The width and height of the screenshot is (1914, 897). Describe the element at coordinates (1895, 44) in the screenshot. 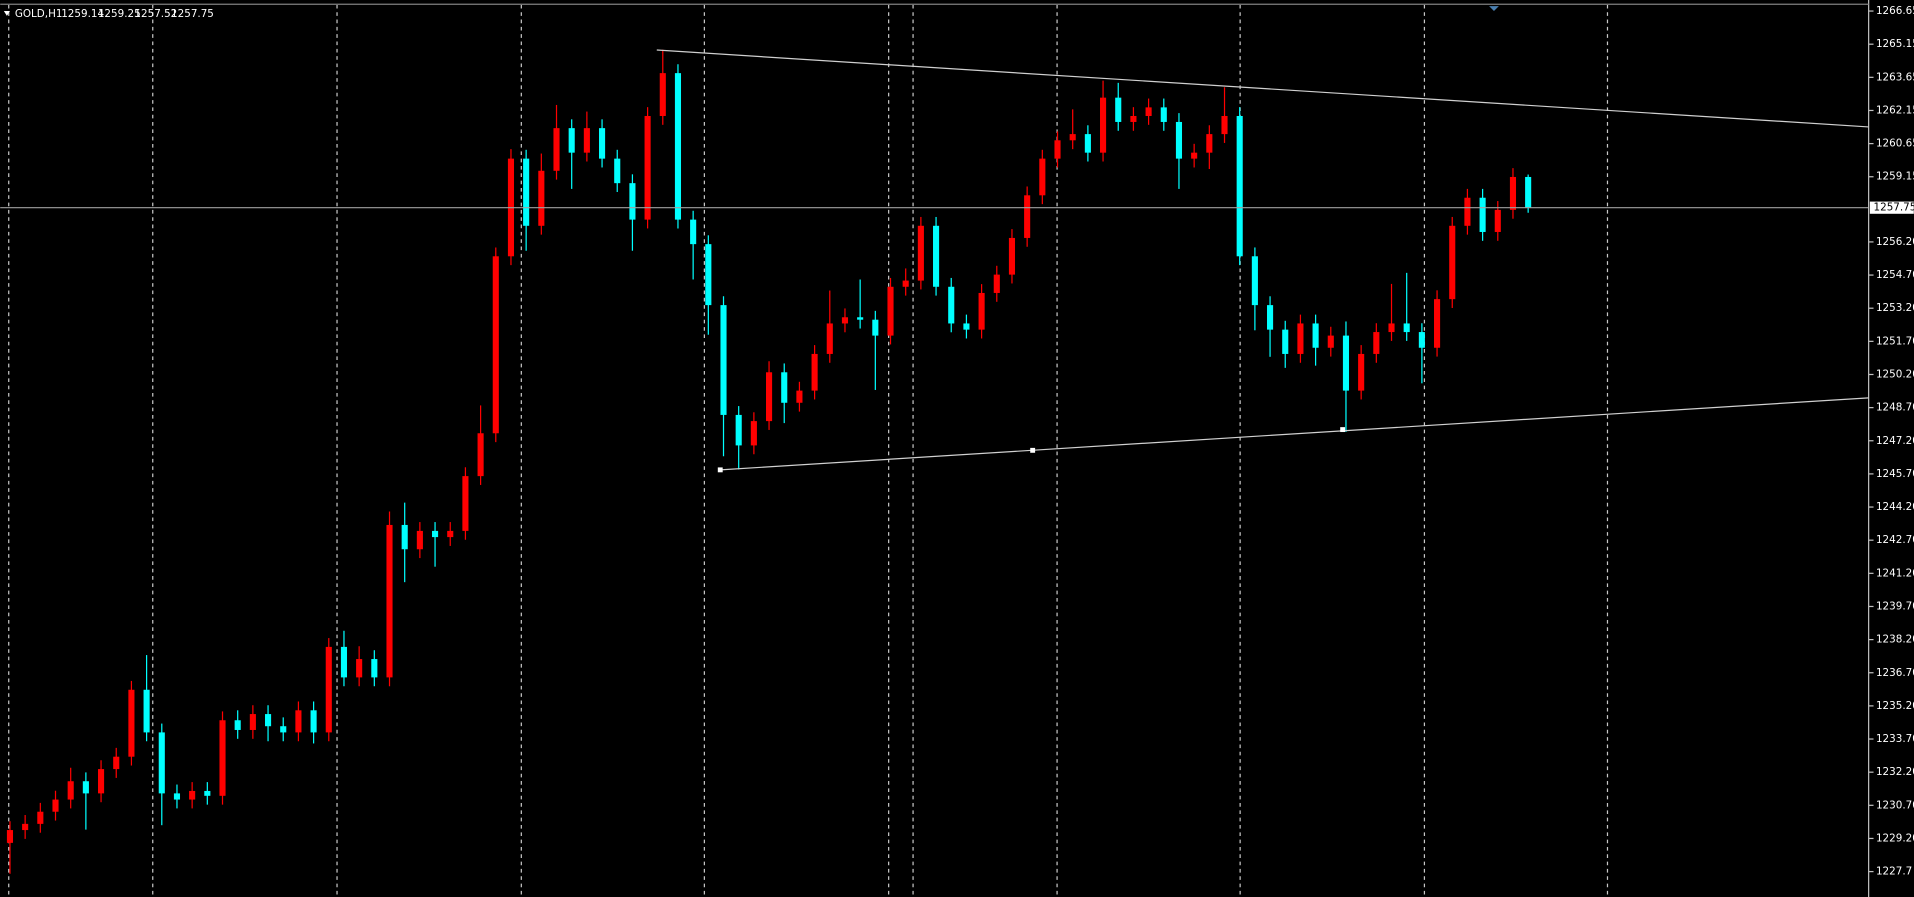

I see `y-tick-label: 1265.15` at that location.